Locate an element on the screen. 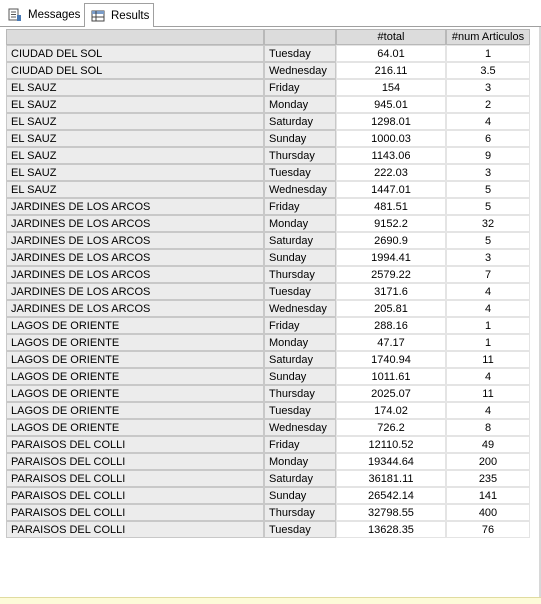 This screenshot has width=541, height=604. table-row: EL SAUZ Monday 945.01 2 is located at coordinates (268, 104).